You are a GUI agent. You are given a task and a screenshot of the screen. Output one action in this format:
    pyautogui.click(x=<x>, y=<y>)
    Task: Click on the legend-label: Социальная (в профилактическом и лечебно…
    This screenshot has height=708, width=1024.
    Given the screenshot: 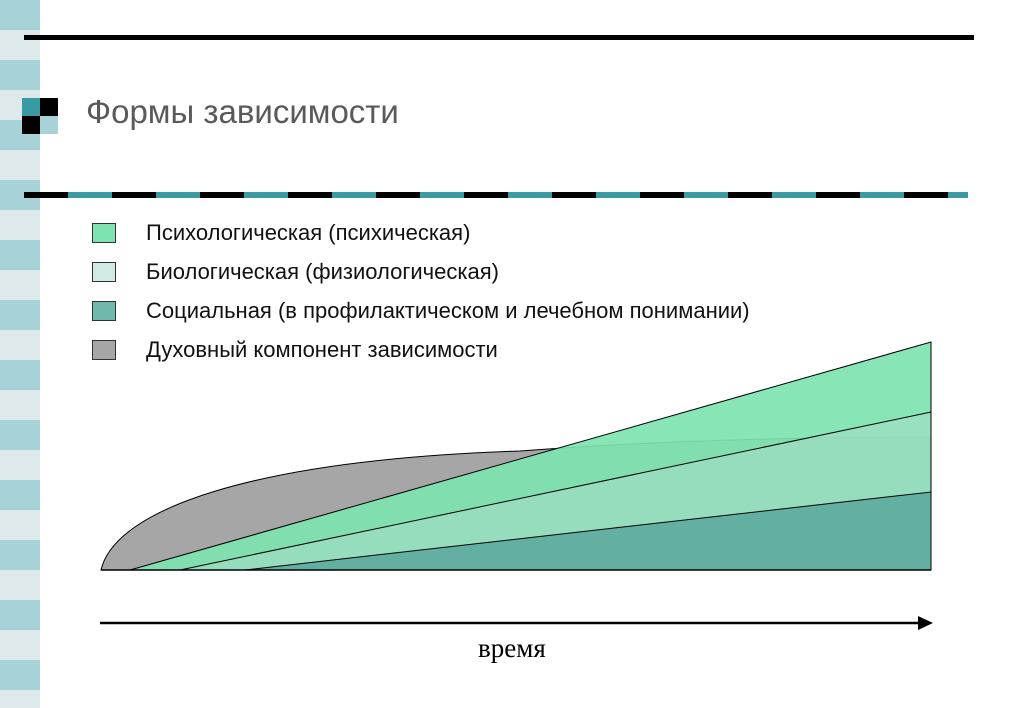 What is the action you would take?
    pyautogui.click(x=448, y=310)
    